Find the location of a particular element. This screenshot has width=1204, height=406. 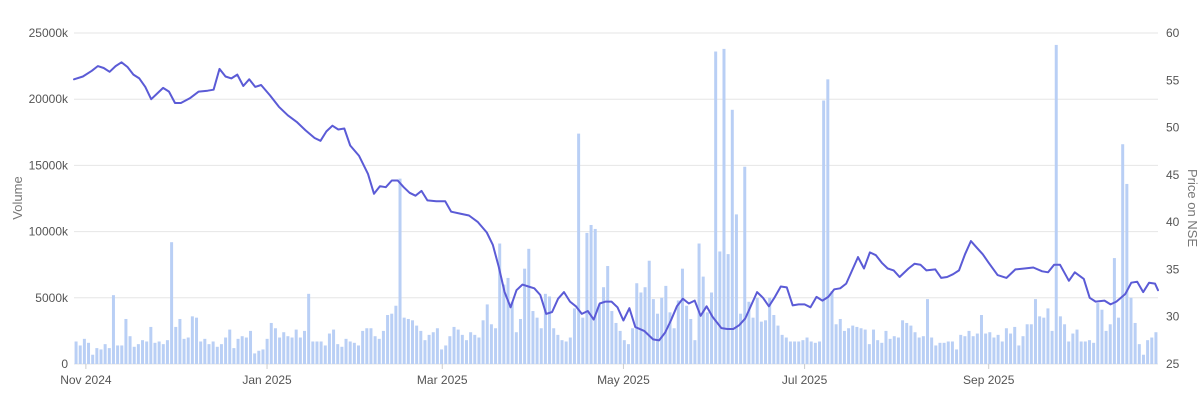

volume-tick-label: 0 is located at coordinates (64, 364).